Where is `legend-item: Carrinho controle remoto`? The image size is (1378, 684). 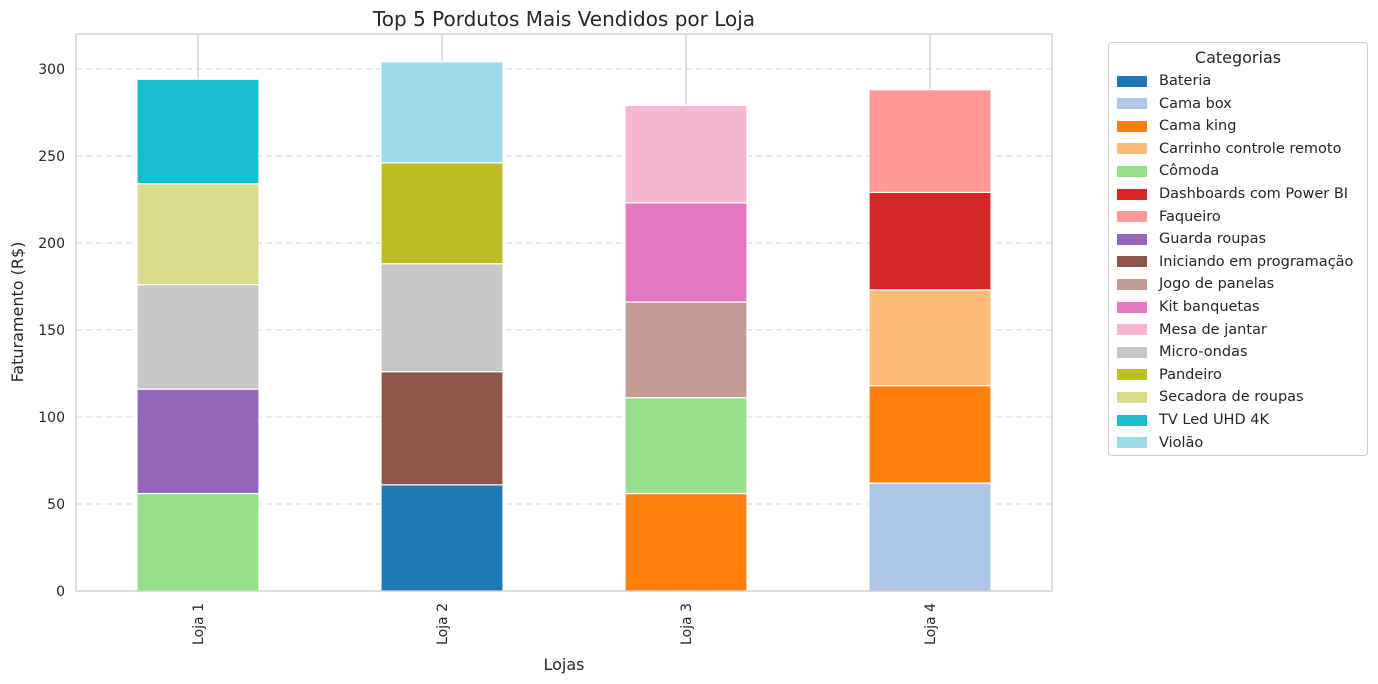
legend-item: Carrinho controle remoto is located at coordinates (1229, 149).